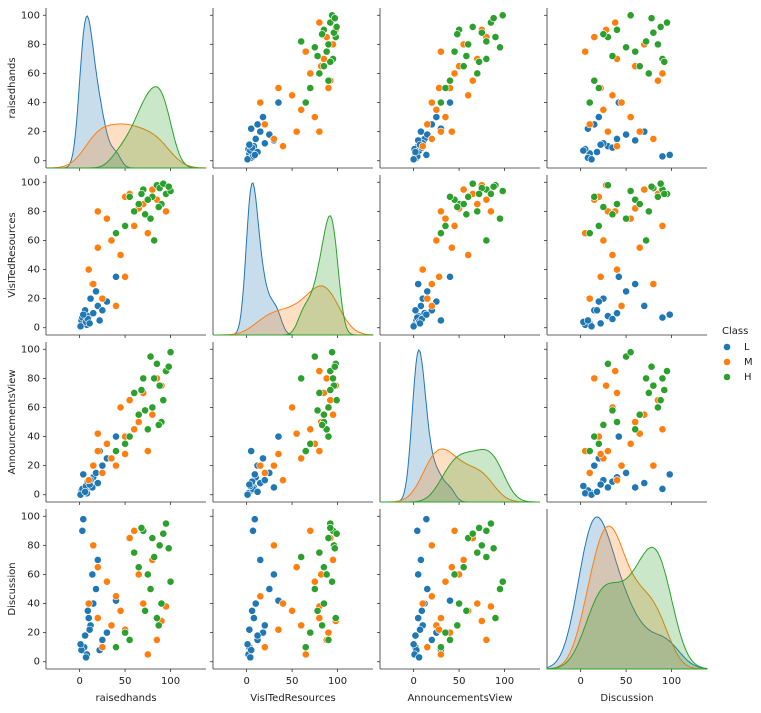  Describe the element at coordinates (33, 466) in the screenshot. I see `y-tick-label: 20` at that location.